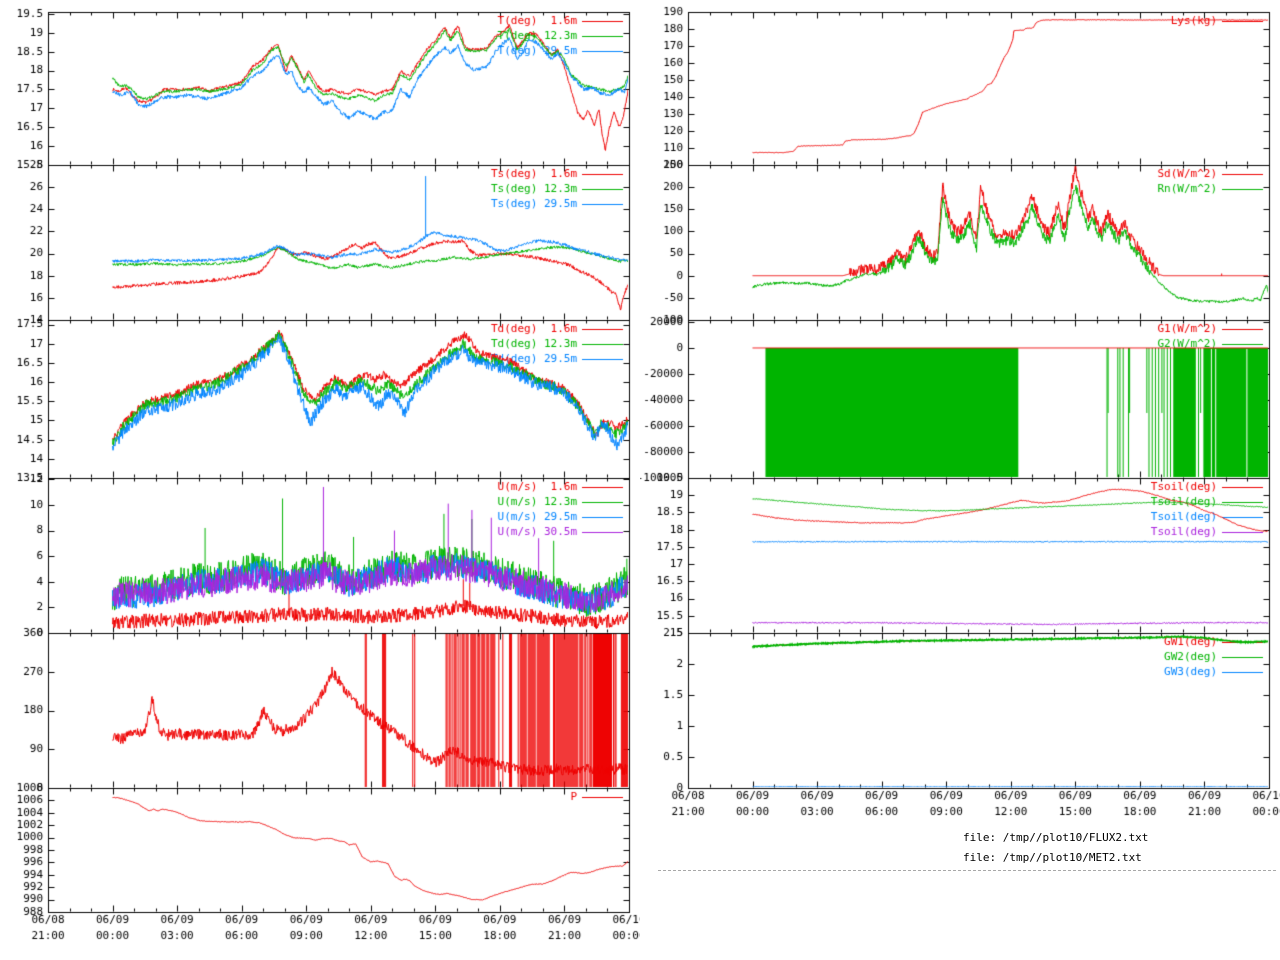 This screenshot has width=1280, height=960. Describe the element at coordinates (967, 870) in the screenshot. I see `page-separator-dashed-line` at that location.